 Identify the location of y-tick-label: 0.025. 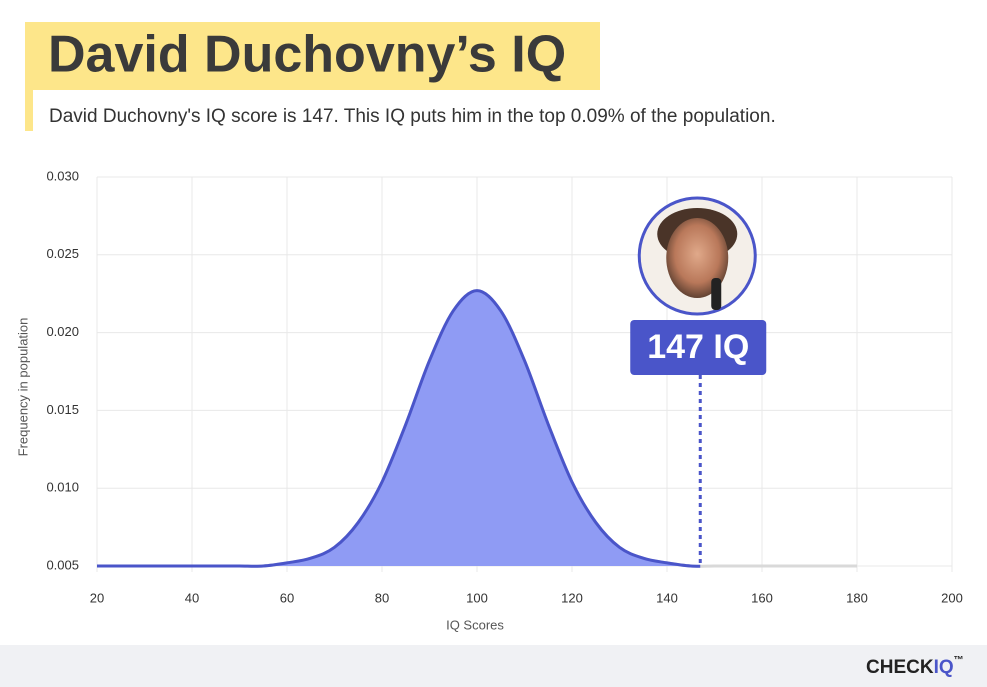
(62, 253).